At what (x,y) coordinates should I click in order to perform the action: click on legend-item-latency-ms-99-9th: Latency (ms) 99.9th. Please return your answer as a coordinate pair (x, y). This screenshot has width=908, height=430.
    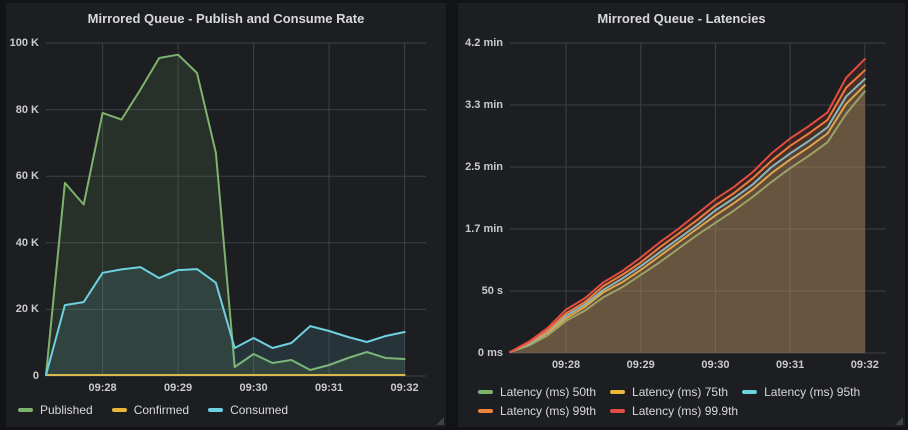
    Looking at the image, I should click on (674, 411).